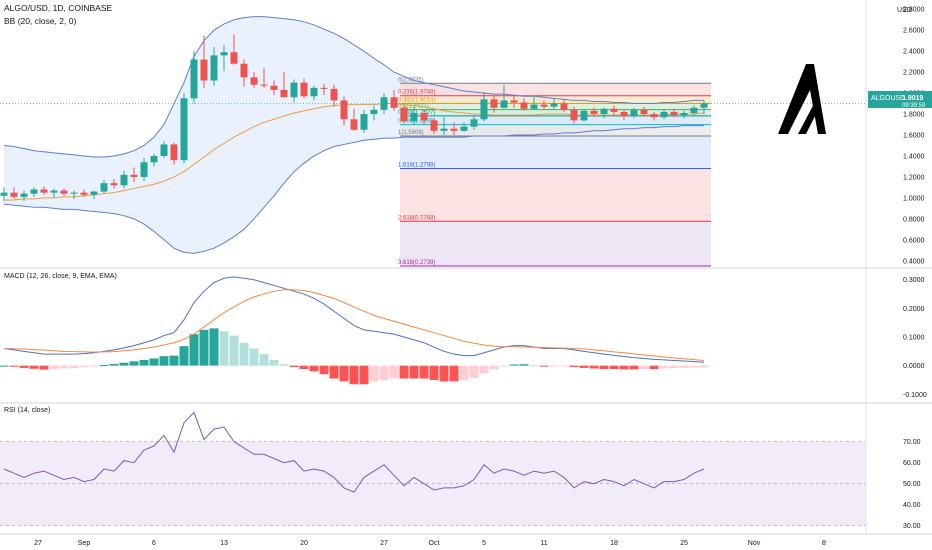 Image resolution: width=932 pixels, height=550 pixels. I want to click on bb-indicator-label: BB (20, close, 2, 0), so click(40, 21).